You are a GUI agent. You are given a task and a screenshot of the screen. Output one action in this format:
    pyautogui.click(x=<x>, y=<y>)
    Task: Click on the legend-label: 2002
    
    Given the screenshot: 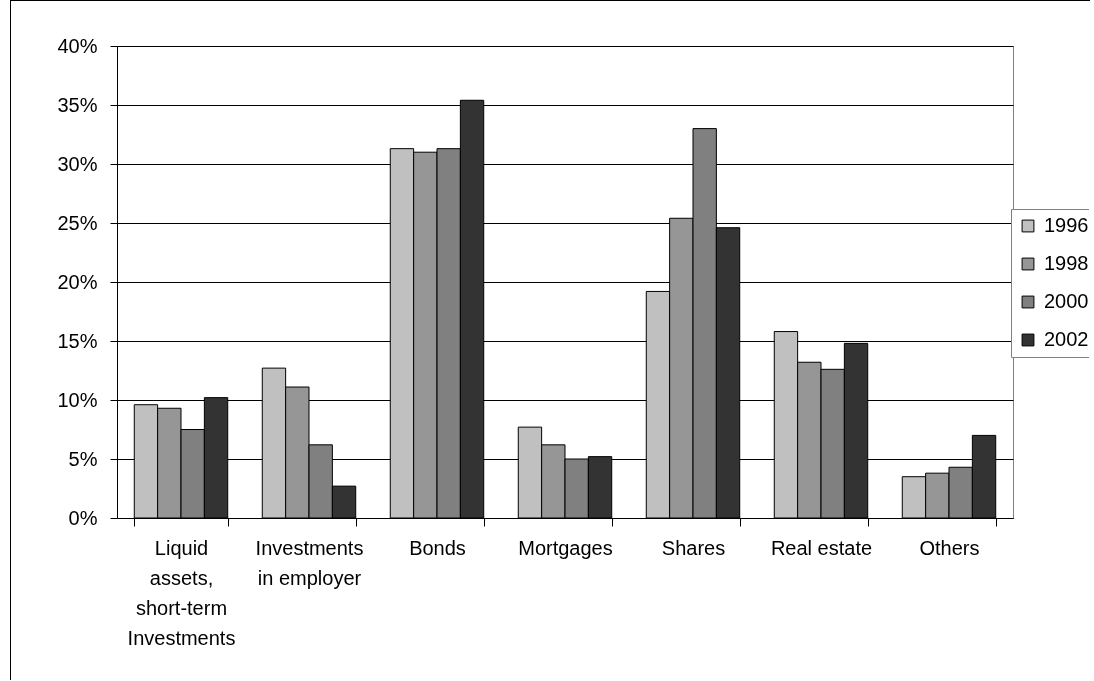 What is the action you would take?
    pyautogui.click(x=1066, y=339)
    